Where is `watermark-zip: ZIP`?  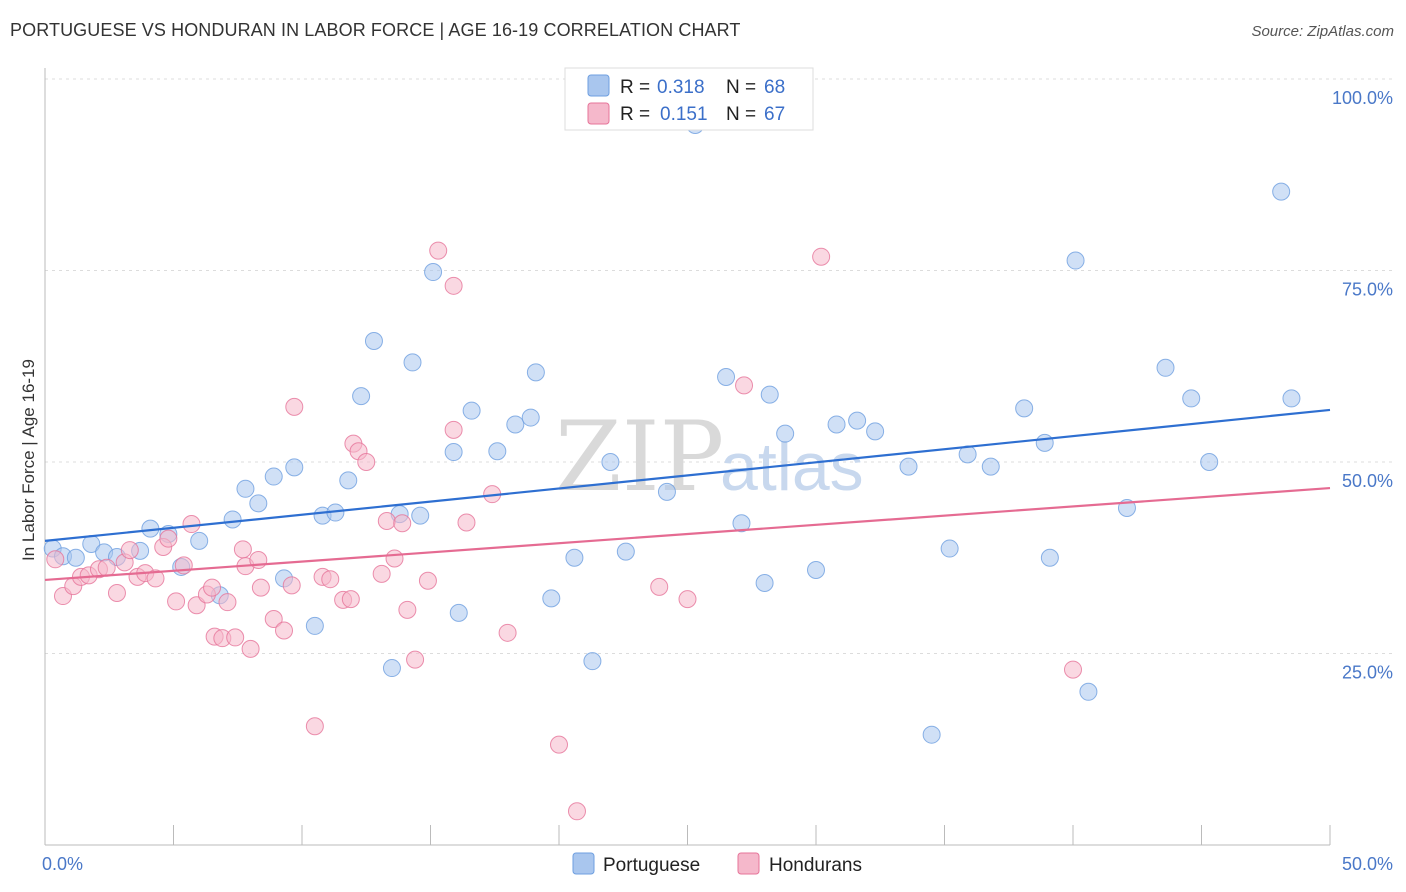 watermark-zip: ZIP is located at coordinates (639, 457).